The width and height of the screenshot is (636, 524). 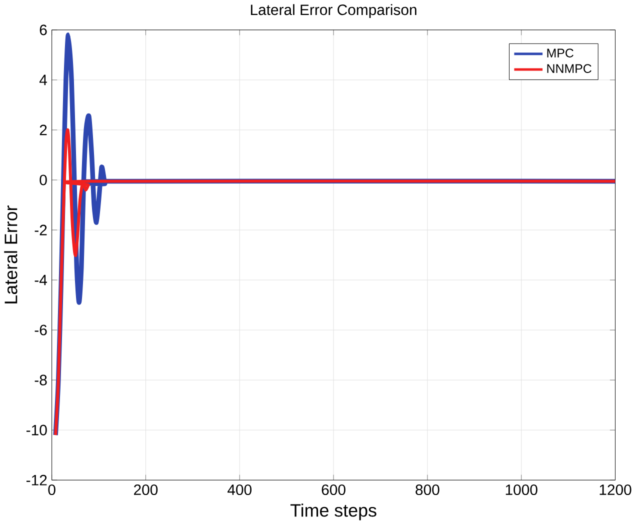 What do you see at coordinates (52, 489) in the screenshot?
I see `x-tick-label: 0` at bounding box center [52, 489].